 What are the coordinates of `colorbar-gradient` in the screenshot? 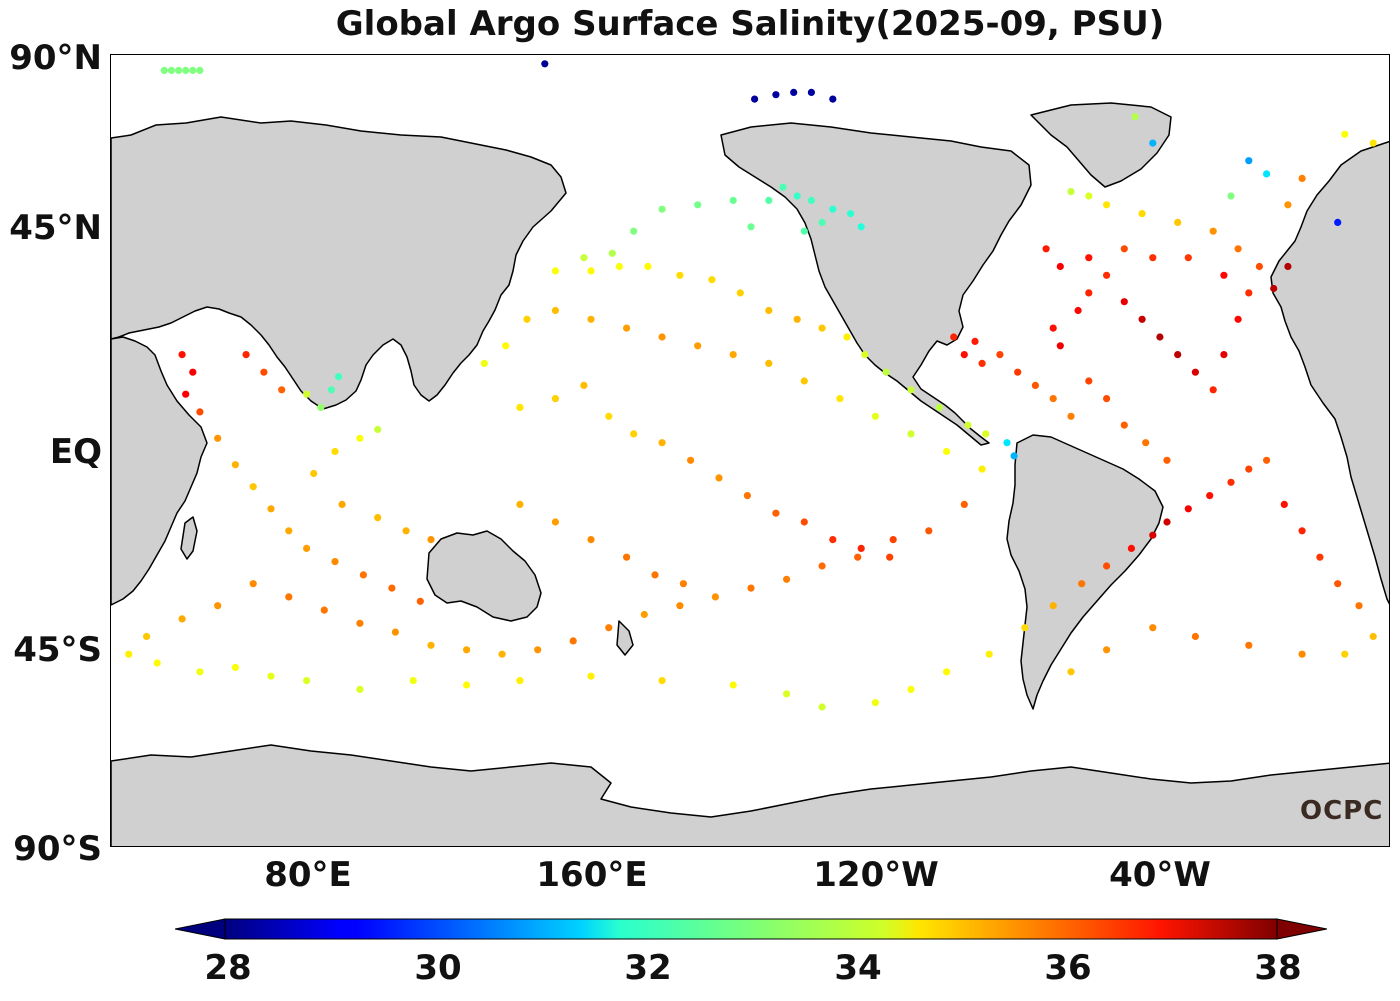 It's located at (751, 929).